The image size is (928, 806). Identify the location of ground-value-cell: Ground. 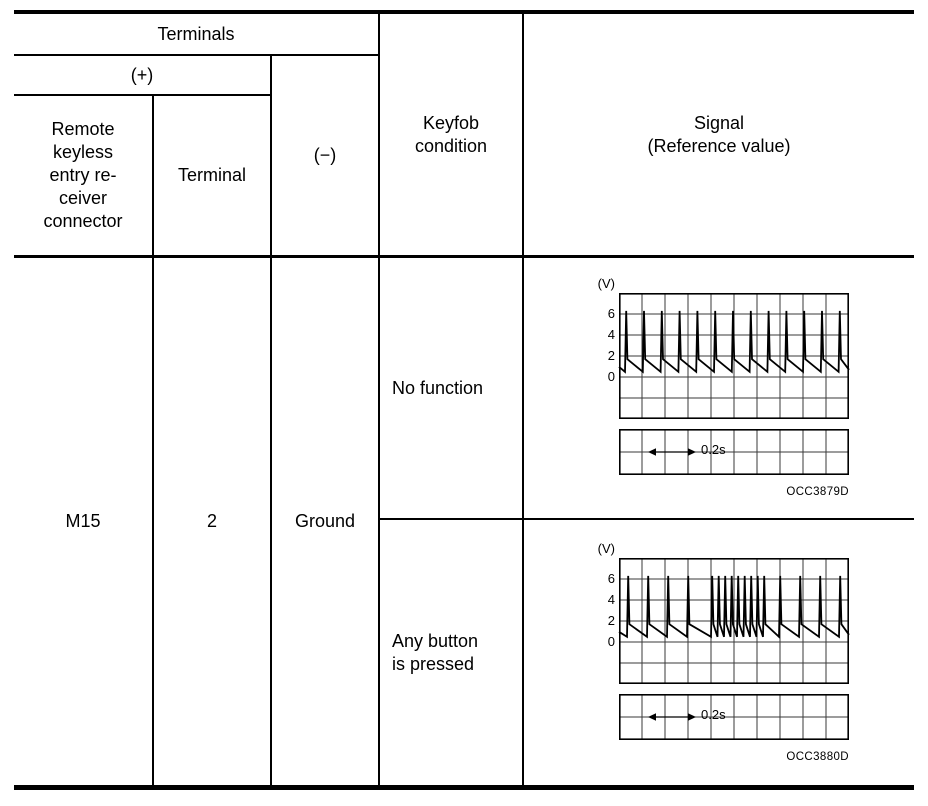
(325, 521).